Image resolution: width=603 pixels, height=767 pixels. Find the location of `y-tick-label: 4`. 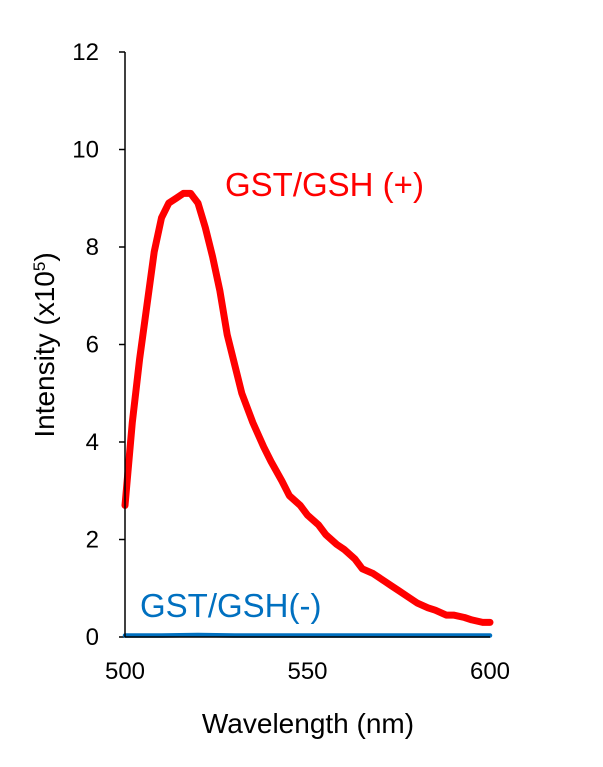

y-tick-label: 4 is located at coordinates (92, 442).